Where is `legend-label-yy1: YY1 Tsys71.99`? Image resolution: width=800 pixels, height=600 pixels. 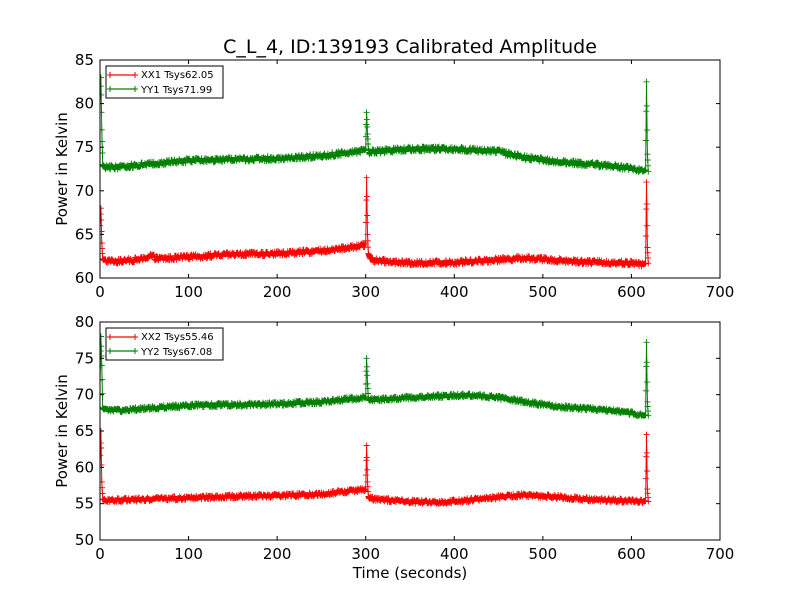 legend-label-yy1: YY1 Tsys71.99 is located at coordinates (176, 90).